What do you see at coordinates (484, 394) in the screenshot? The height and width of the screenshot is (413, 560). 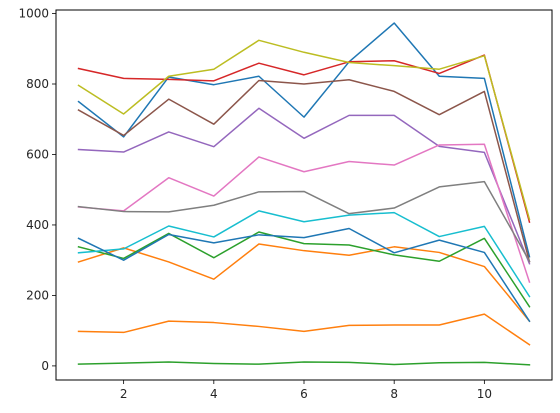 I see `x-tick-label: 10` at bounding box center [484, 394].